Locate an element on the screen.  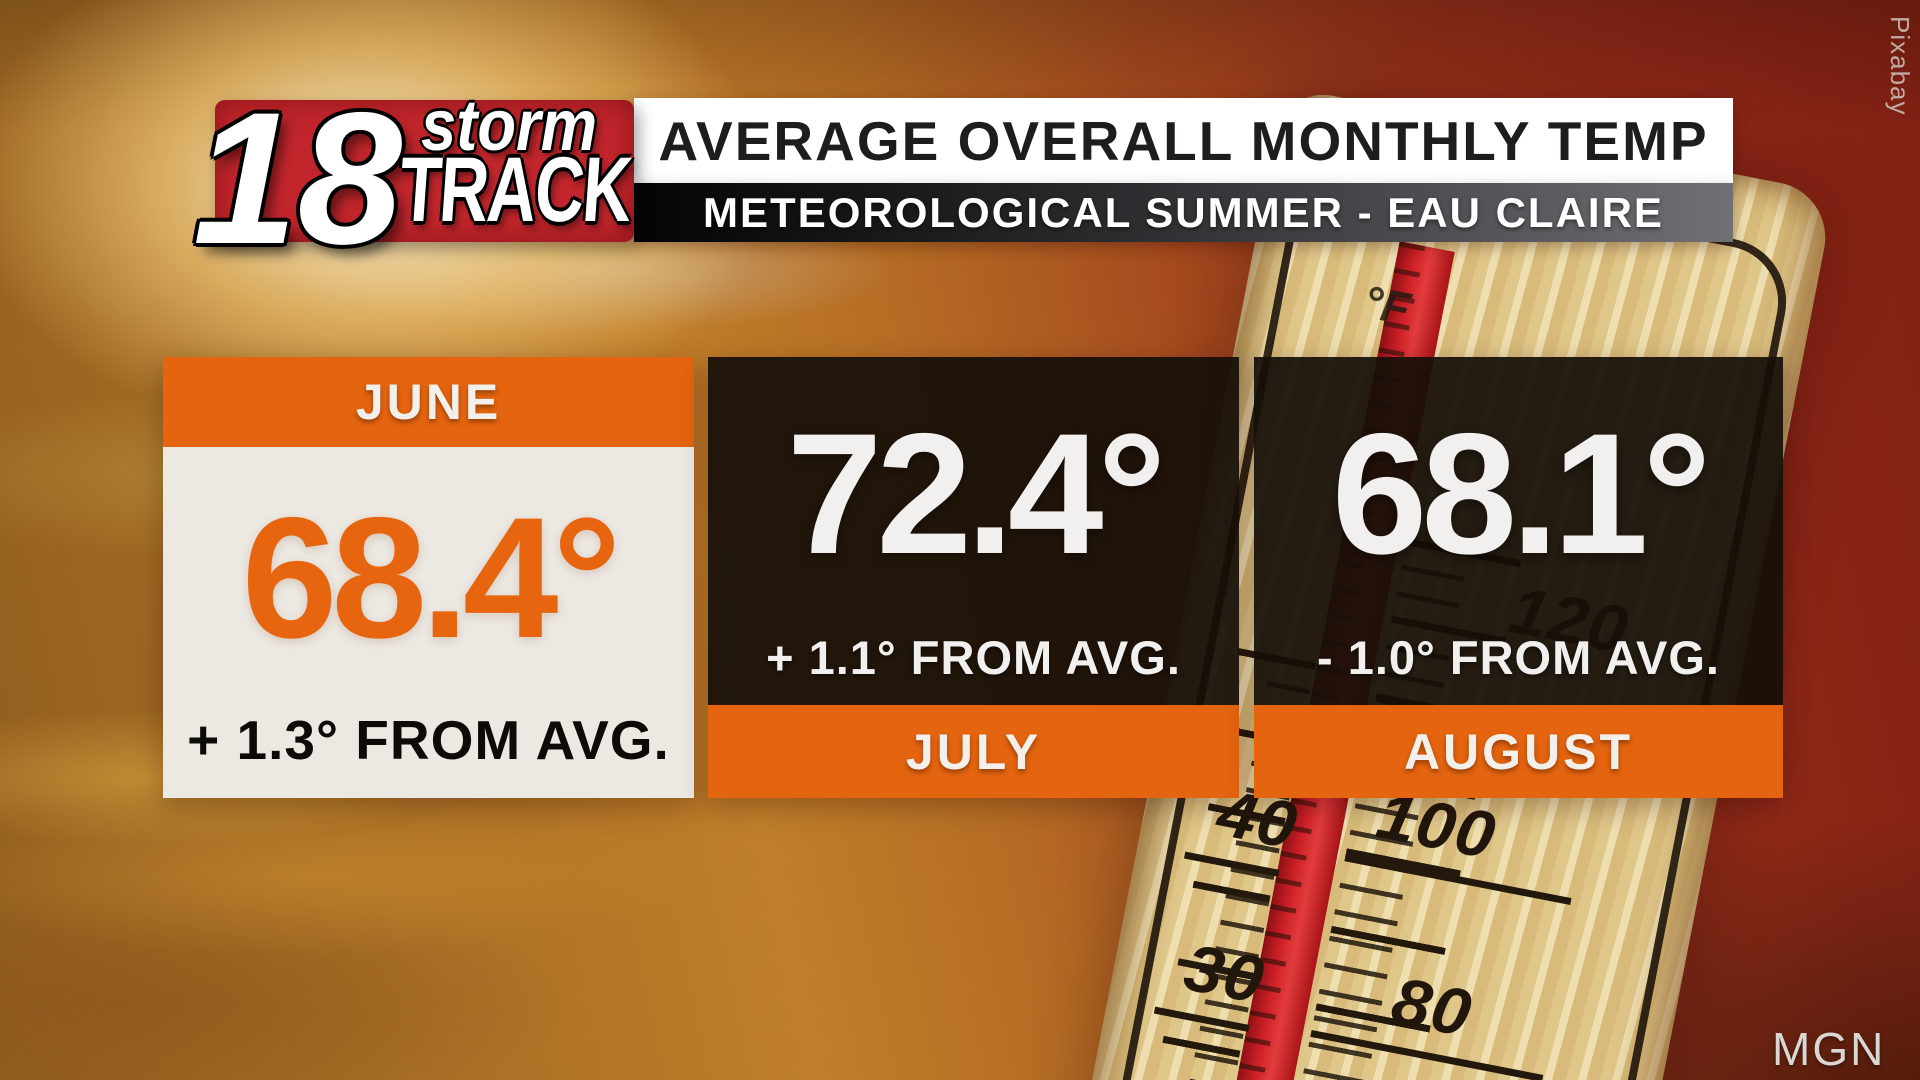
july-month-bar: JULY is located at coordinates (973, 751).